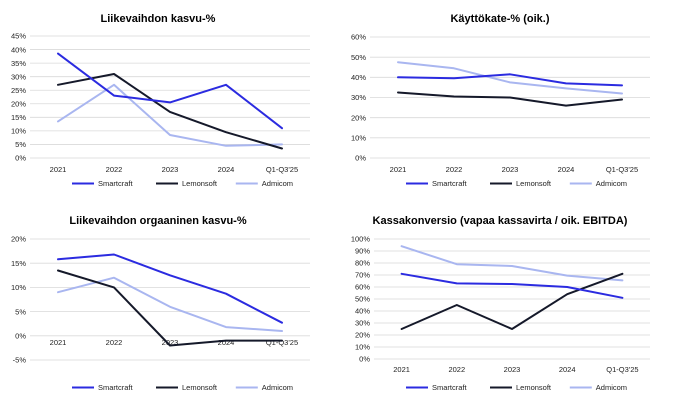  I want to click on y-tick-label: 80%, so click(362, 263).